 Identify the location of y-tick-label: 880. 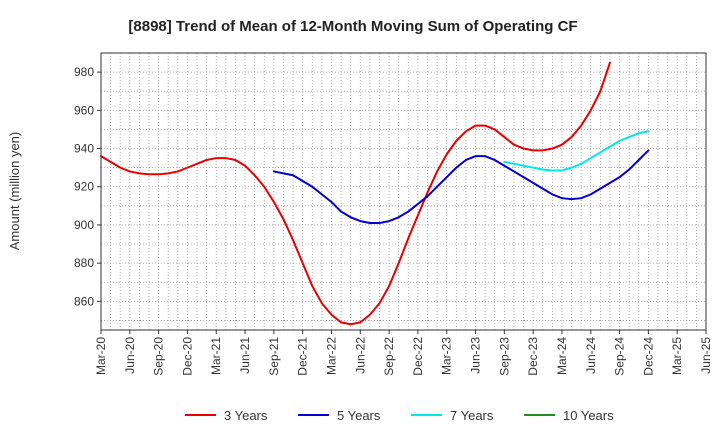
(84, 263).